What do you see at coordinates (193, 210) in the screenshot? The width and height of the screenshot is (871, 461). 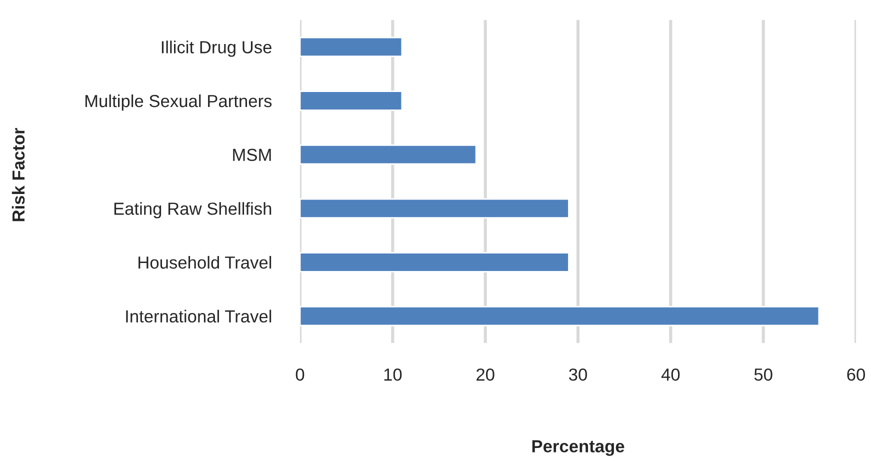 I see `y-tick-label: Eating Raw Shellfish` at bounding box center [193, 210].